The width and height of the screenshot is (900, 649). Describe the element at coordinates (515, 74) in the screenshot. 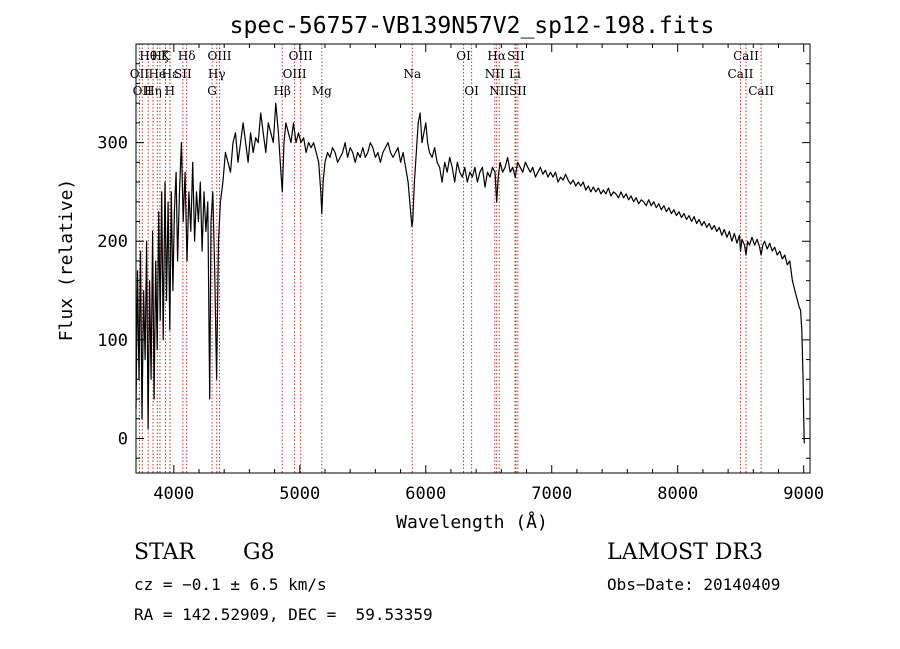

I see `line-label-24: Li` at that location.